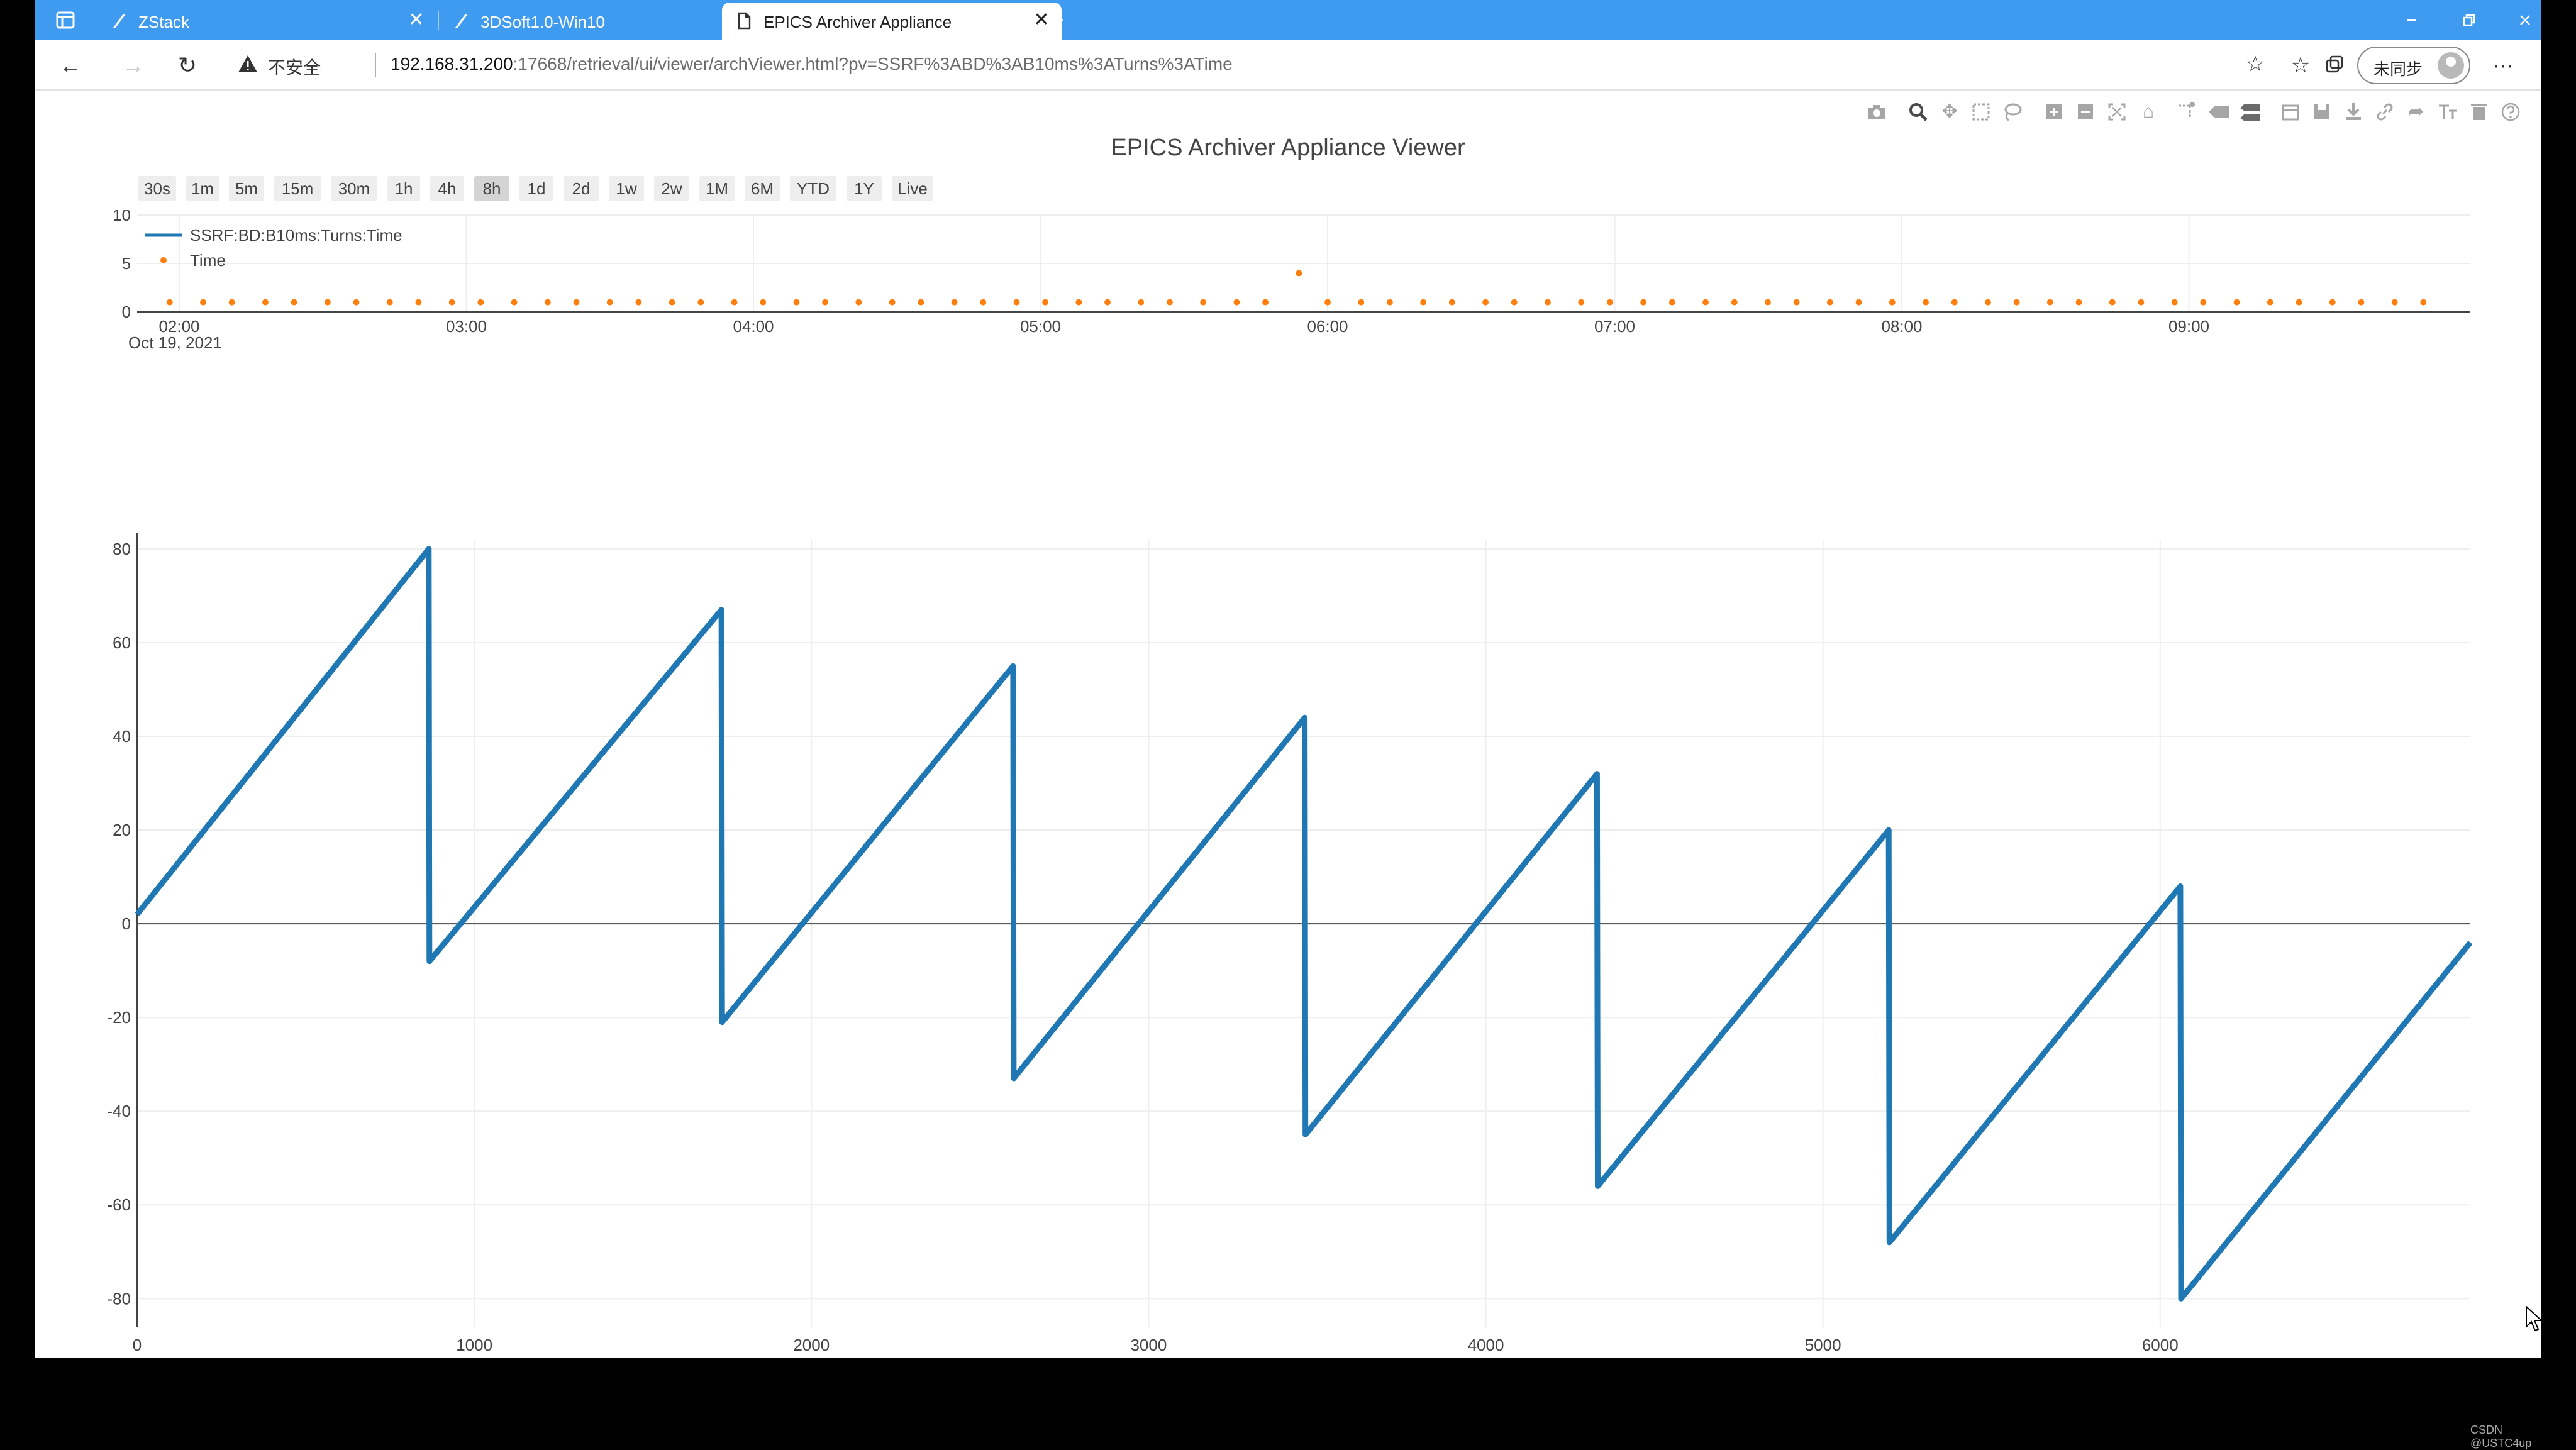 This screenshot has height=1450, width=2576. I want to click on legend-label: Time, so click(208, 260).